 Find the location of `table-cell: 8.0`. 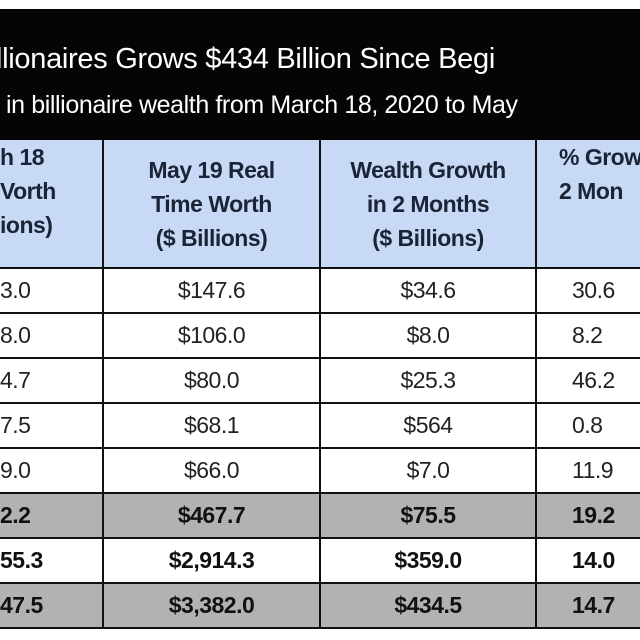

table-cell: 8.0 is located at coordinates (52, 336).